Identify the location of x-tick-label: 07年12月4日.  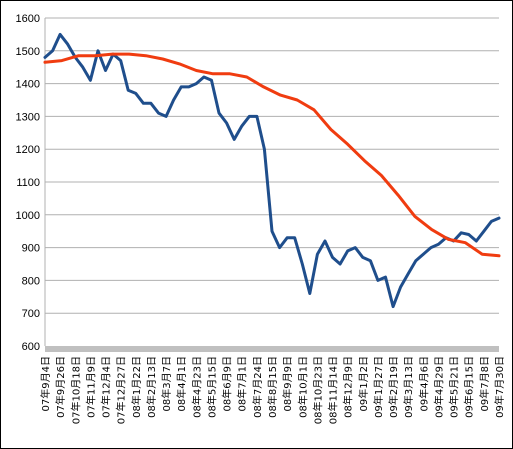
(106, 387).